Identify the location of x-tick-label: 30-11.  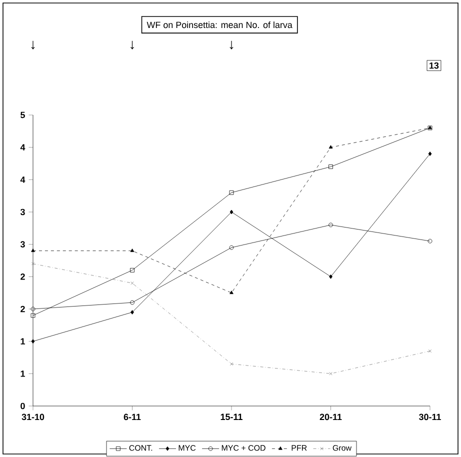
(429, 417).